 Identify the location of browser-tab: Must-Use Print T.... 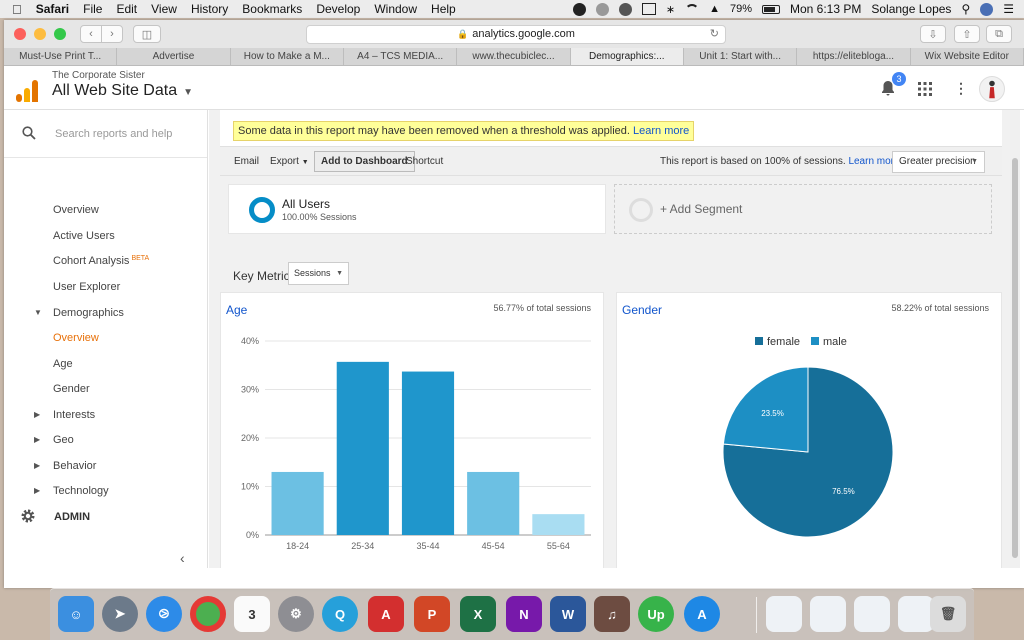
(61, 56).